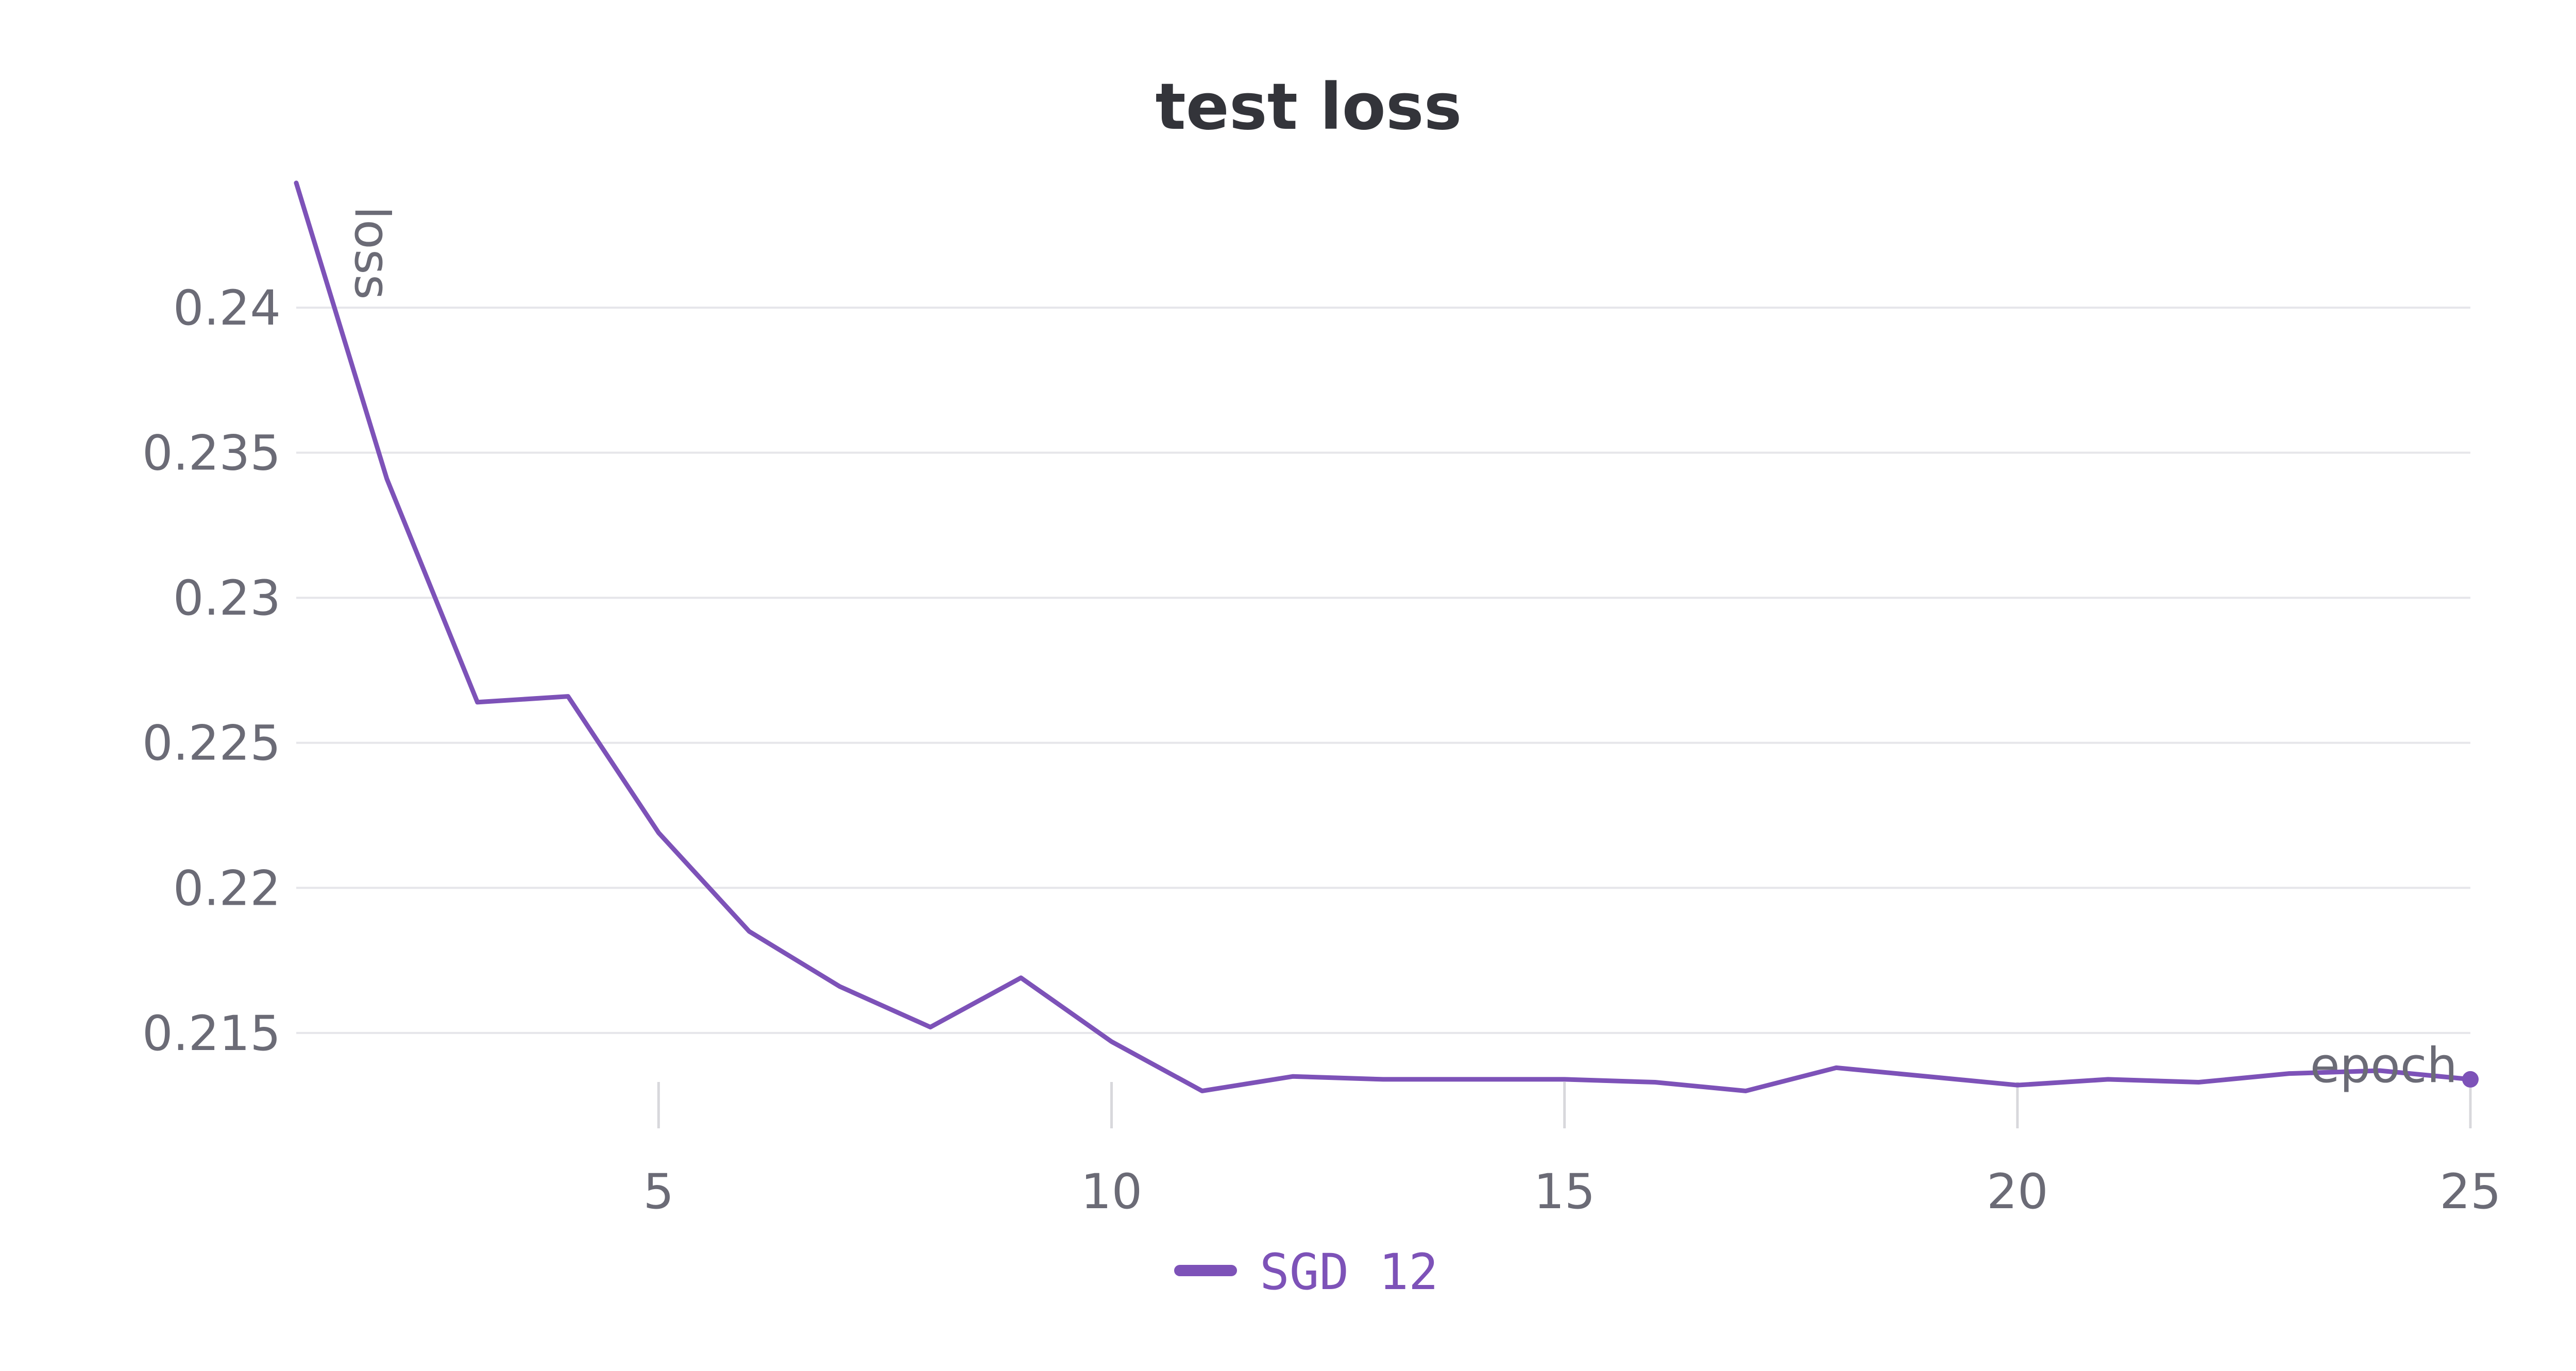 The height and width of the screenshot is (1371, 2576). Describe the element at coordinates (658, 1192) in the screenshot. I see `x-tick-label: 5` at that location.